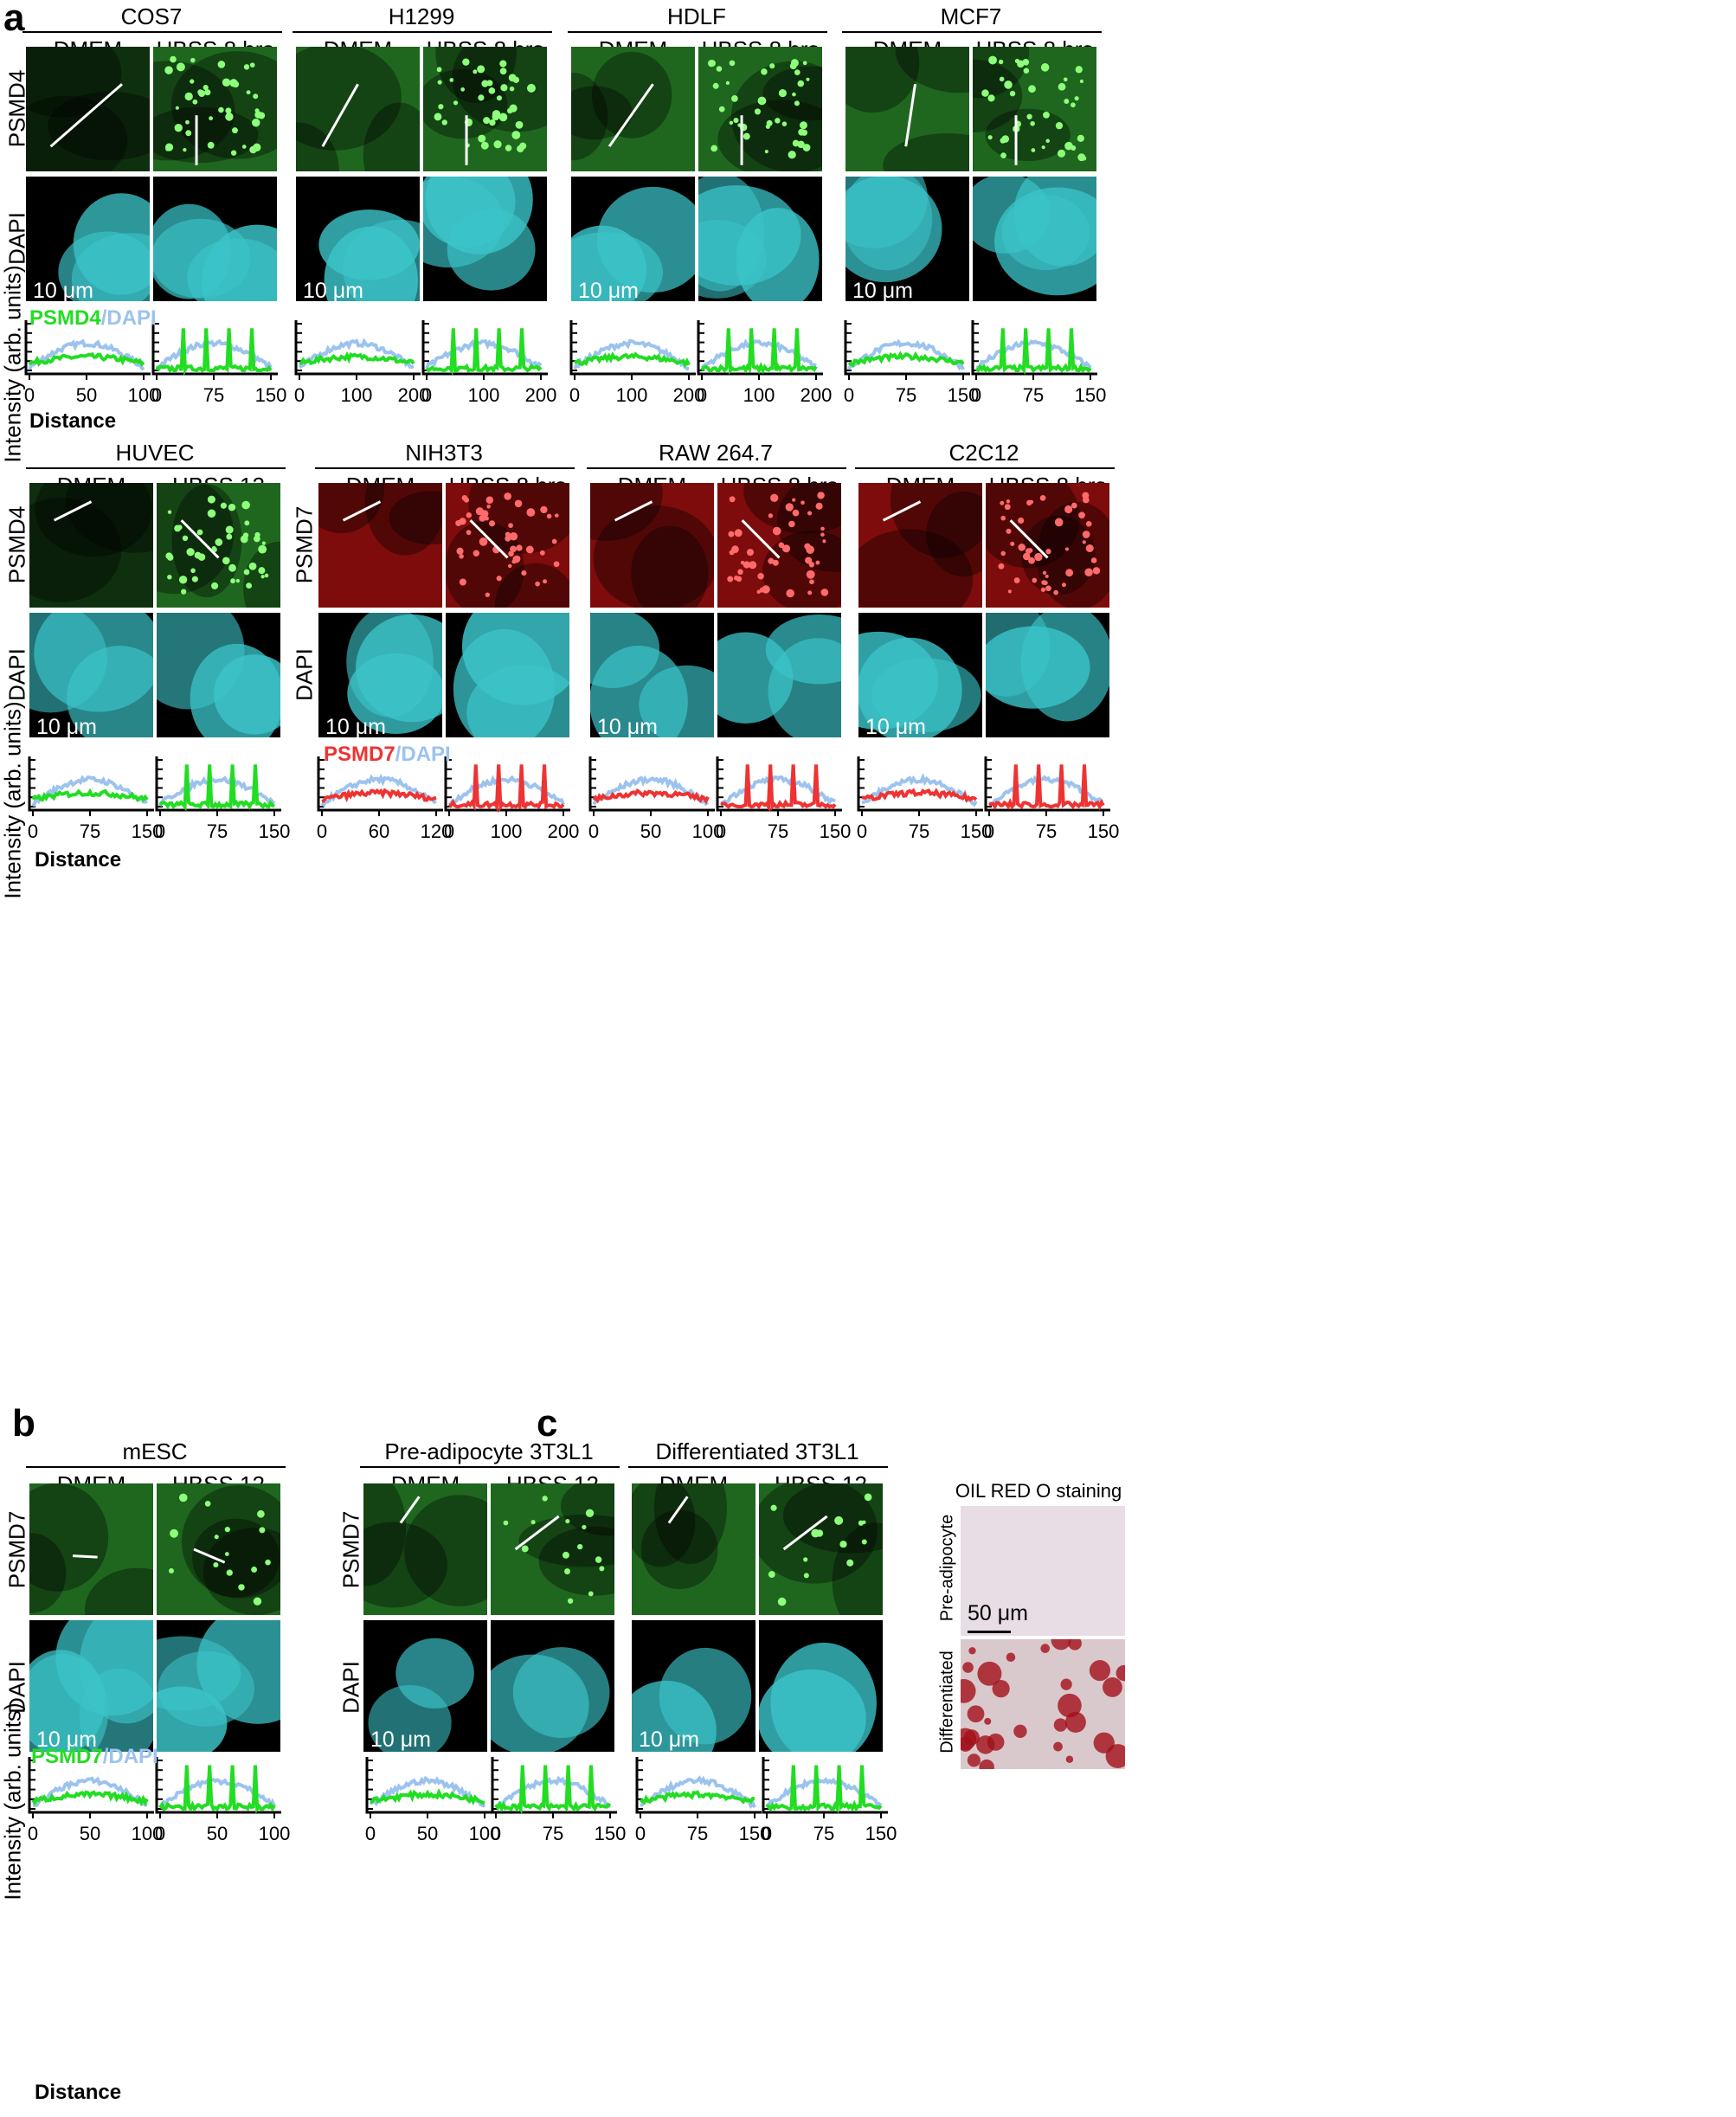  What do you see at coordinates (133, 1756) in the screenshot?
I see `legend-dapi: DAPI` at bounding box center [133, 1756].